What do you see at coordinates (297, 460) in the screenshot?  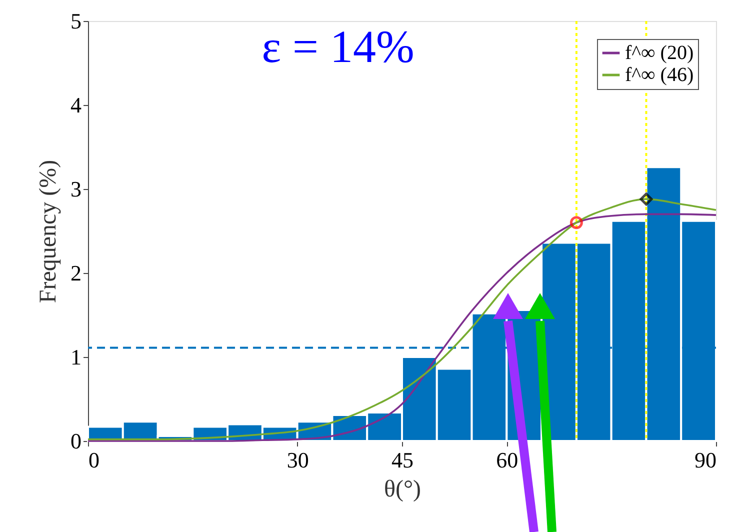 I see `x-tick-label: 30` at bounding box center [297, 460].